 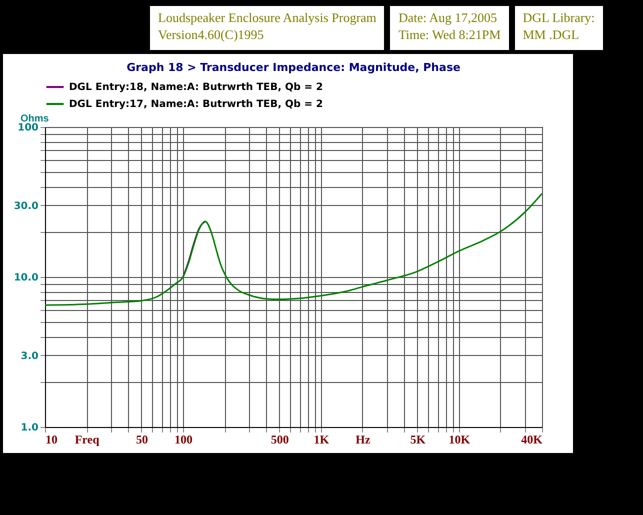 What do you see at coordinates (52, 439) in the screenshot?
I see `x-tick-label: 10` at bounding box center [52, 439].